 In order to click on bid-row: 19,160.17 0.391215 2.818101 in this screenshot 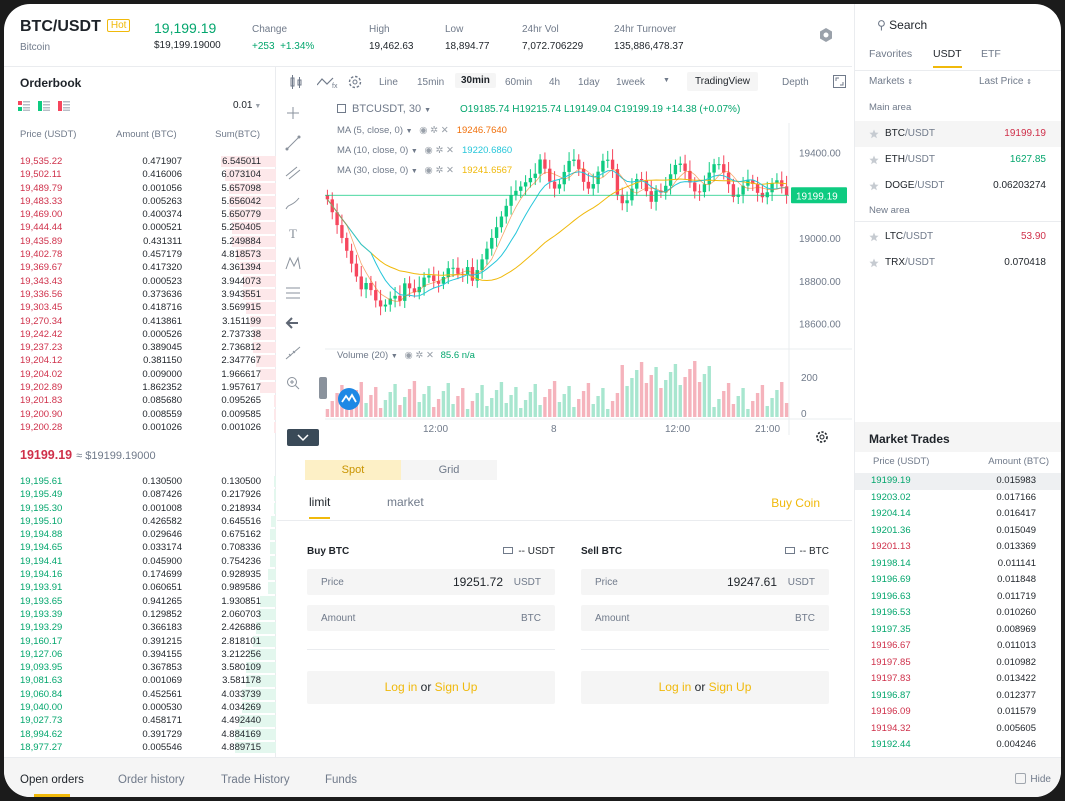, I will do `click(140, 641)`.